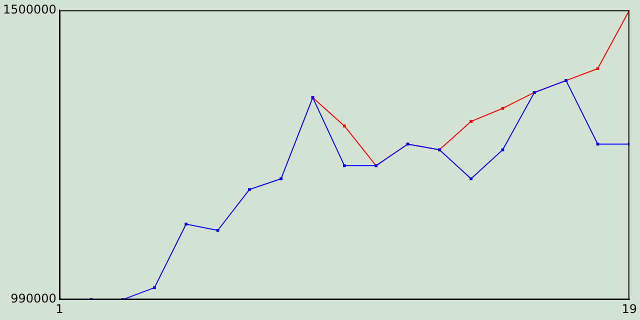 The width and height of the screenshot is (640, 320). What do you see at coordinates (29, 9) in the screenshot?
I see `y-tick-label: 1500000` at bounding box center [29, 9].